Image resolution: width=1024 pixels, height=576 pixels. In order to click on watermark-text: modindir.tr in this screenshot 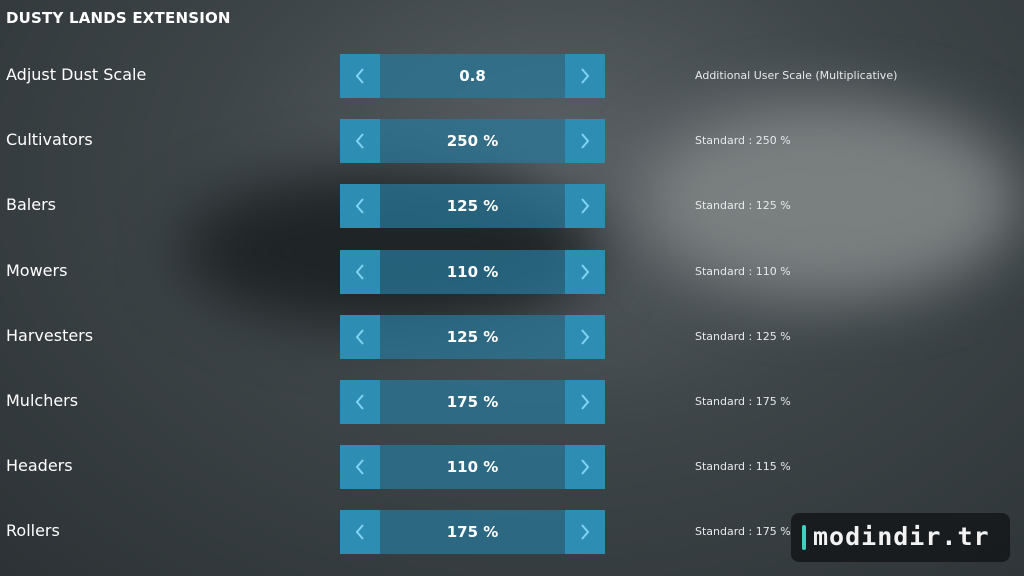, I will do `click(901, 536)`.